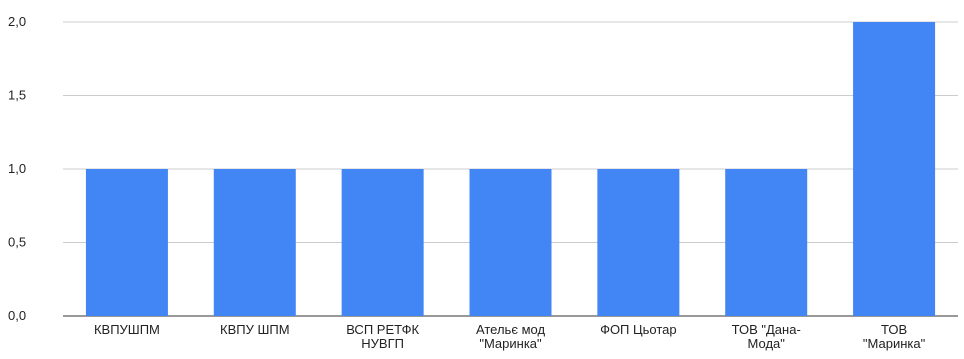 This screenshot has width=964, height=359. I want to click on x-tick-label: ФОП Цьотар, so click(638, 329).